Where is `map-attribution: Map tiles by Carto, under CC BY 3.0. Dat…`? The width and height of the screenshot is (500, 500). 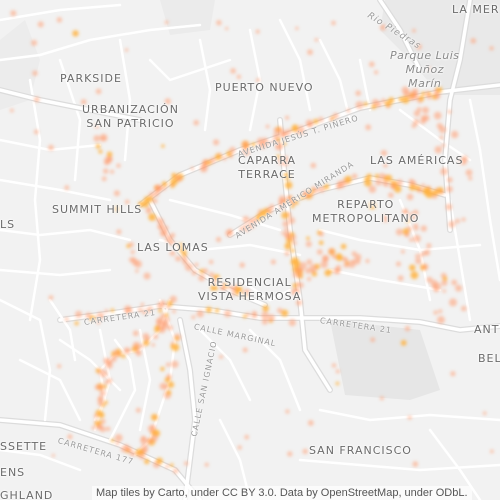
map-attribution: Map tiles by Carto, under CC BY 3.0. Dat… is located at coordinates (282, 493).